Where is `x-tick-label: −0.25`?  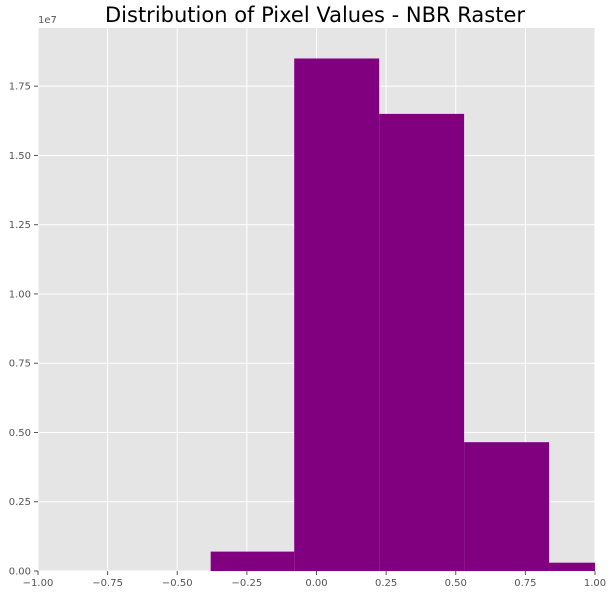
x-tick-label: −0.25 is located at coordinates (247, 583).